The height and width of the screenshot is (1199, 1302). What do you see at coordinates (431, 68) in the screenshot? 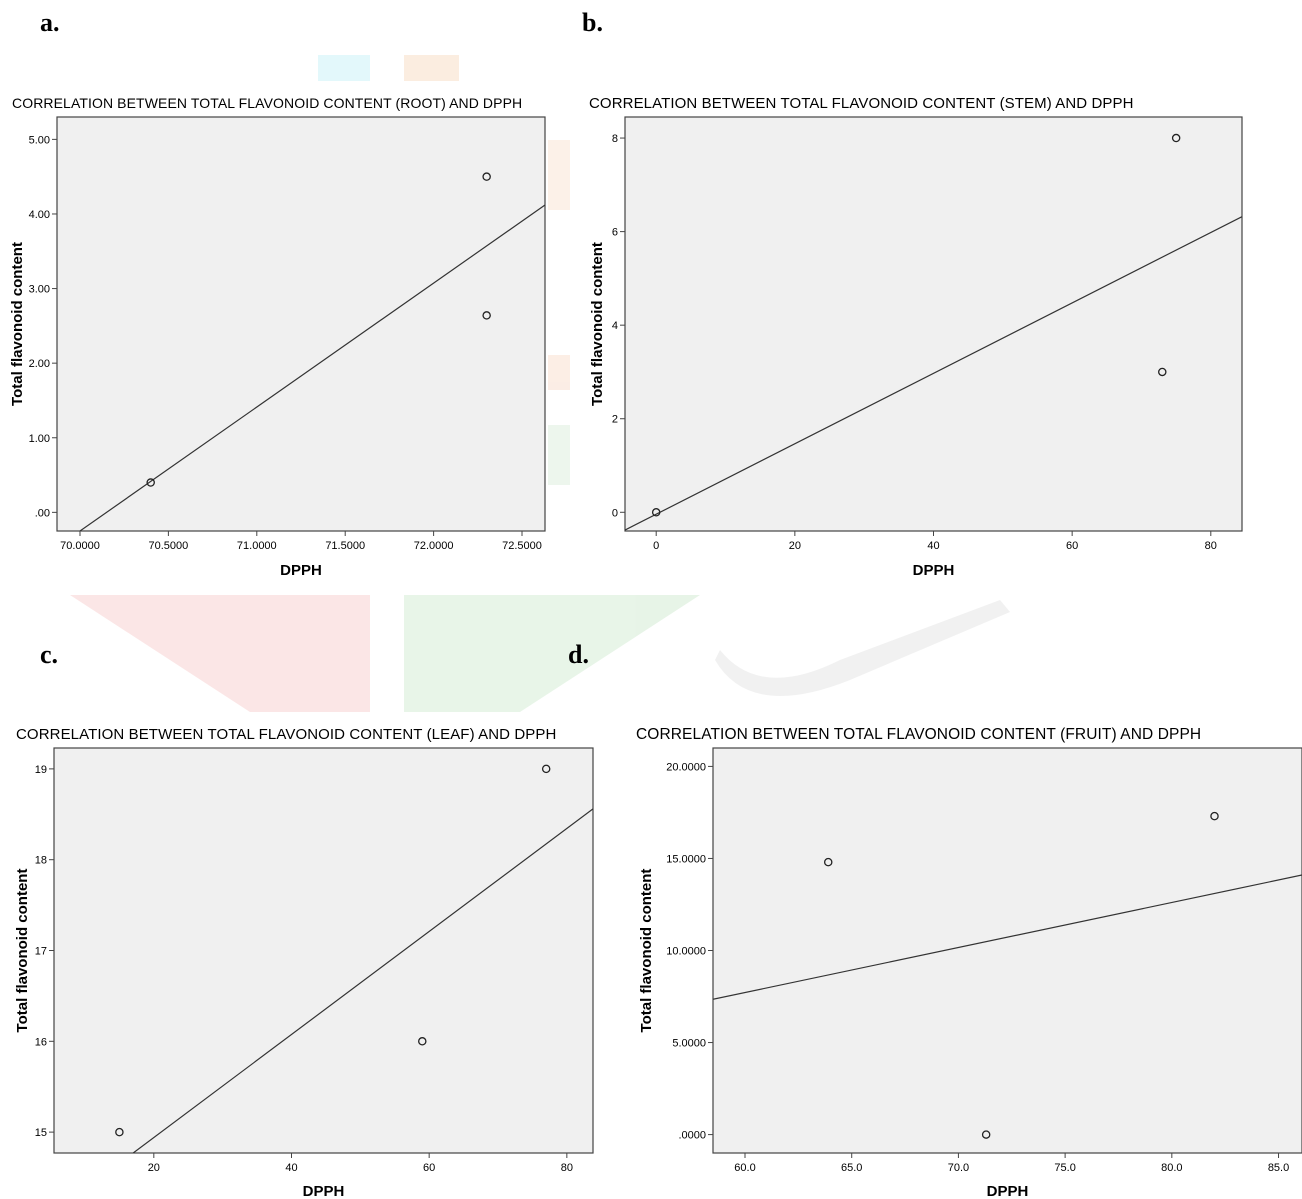
I see `watermark-shape-orange` at bounding box center [431, 68].